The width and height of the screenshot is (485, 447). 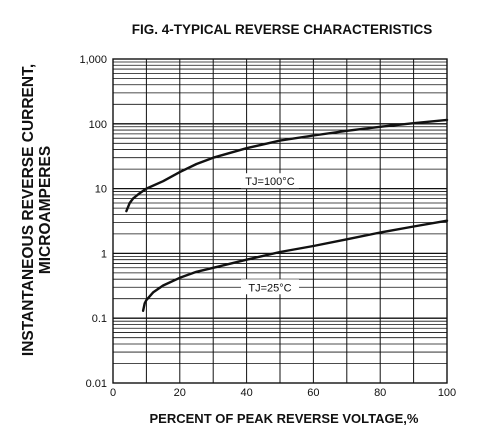 I want to click on y-axis-label-line1: INSTANTANEOUS REVERSE CURRENT,, so click(x=28, y=210).